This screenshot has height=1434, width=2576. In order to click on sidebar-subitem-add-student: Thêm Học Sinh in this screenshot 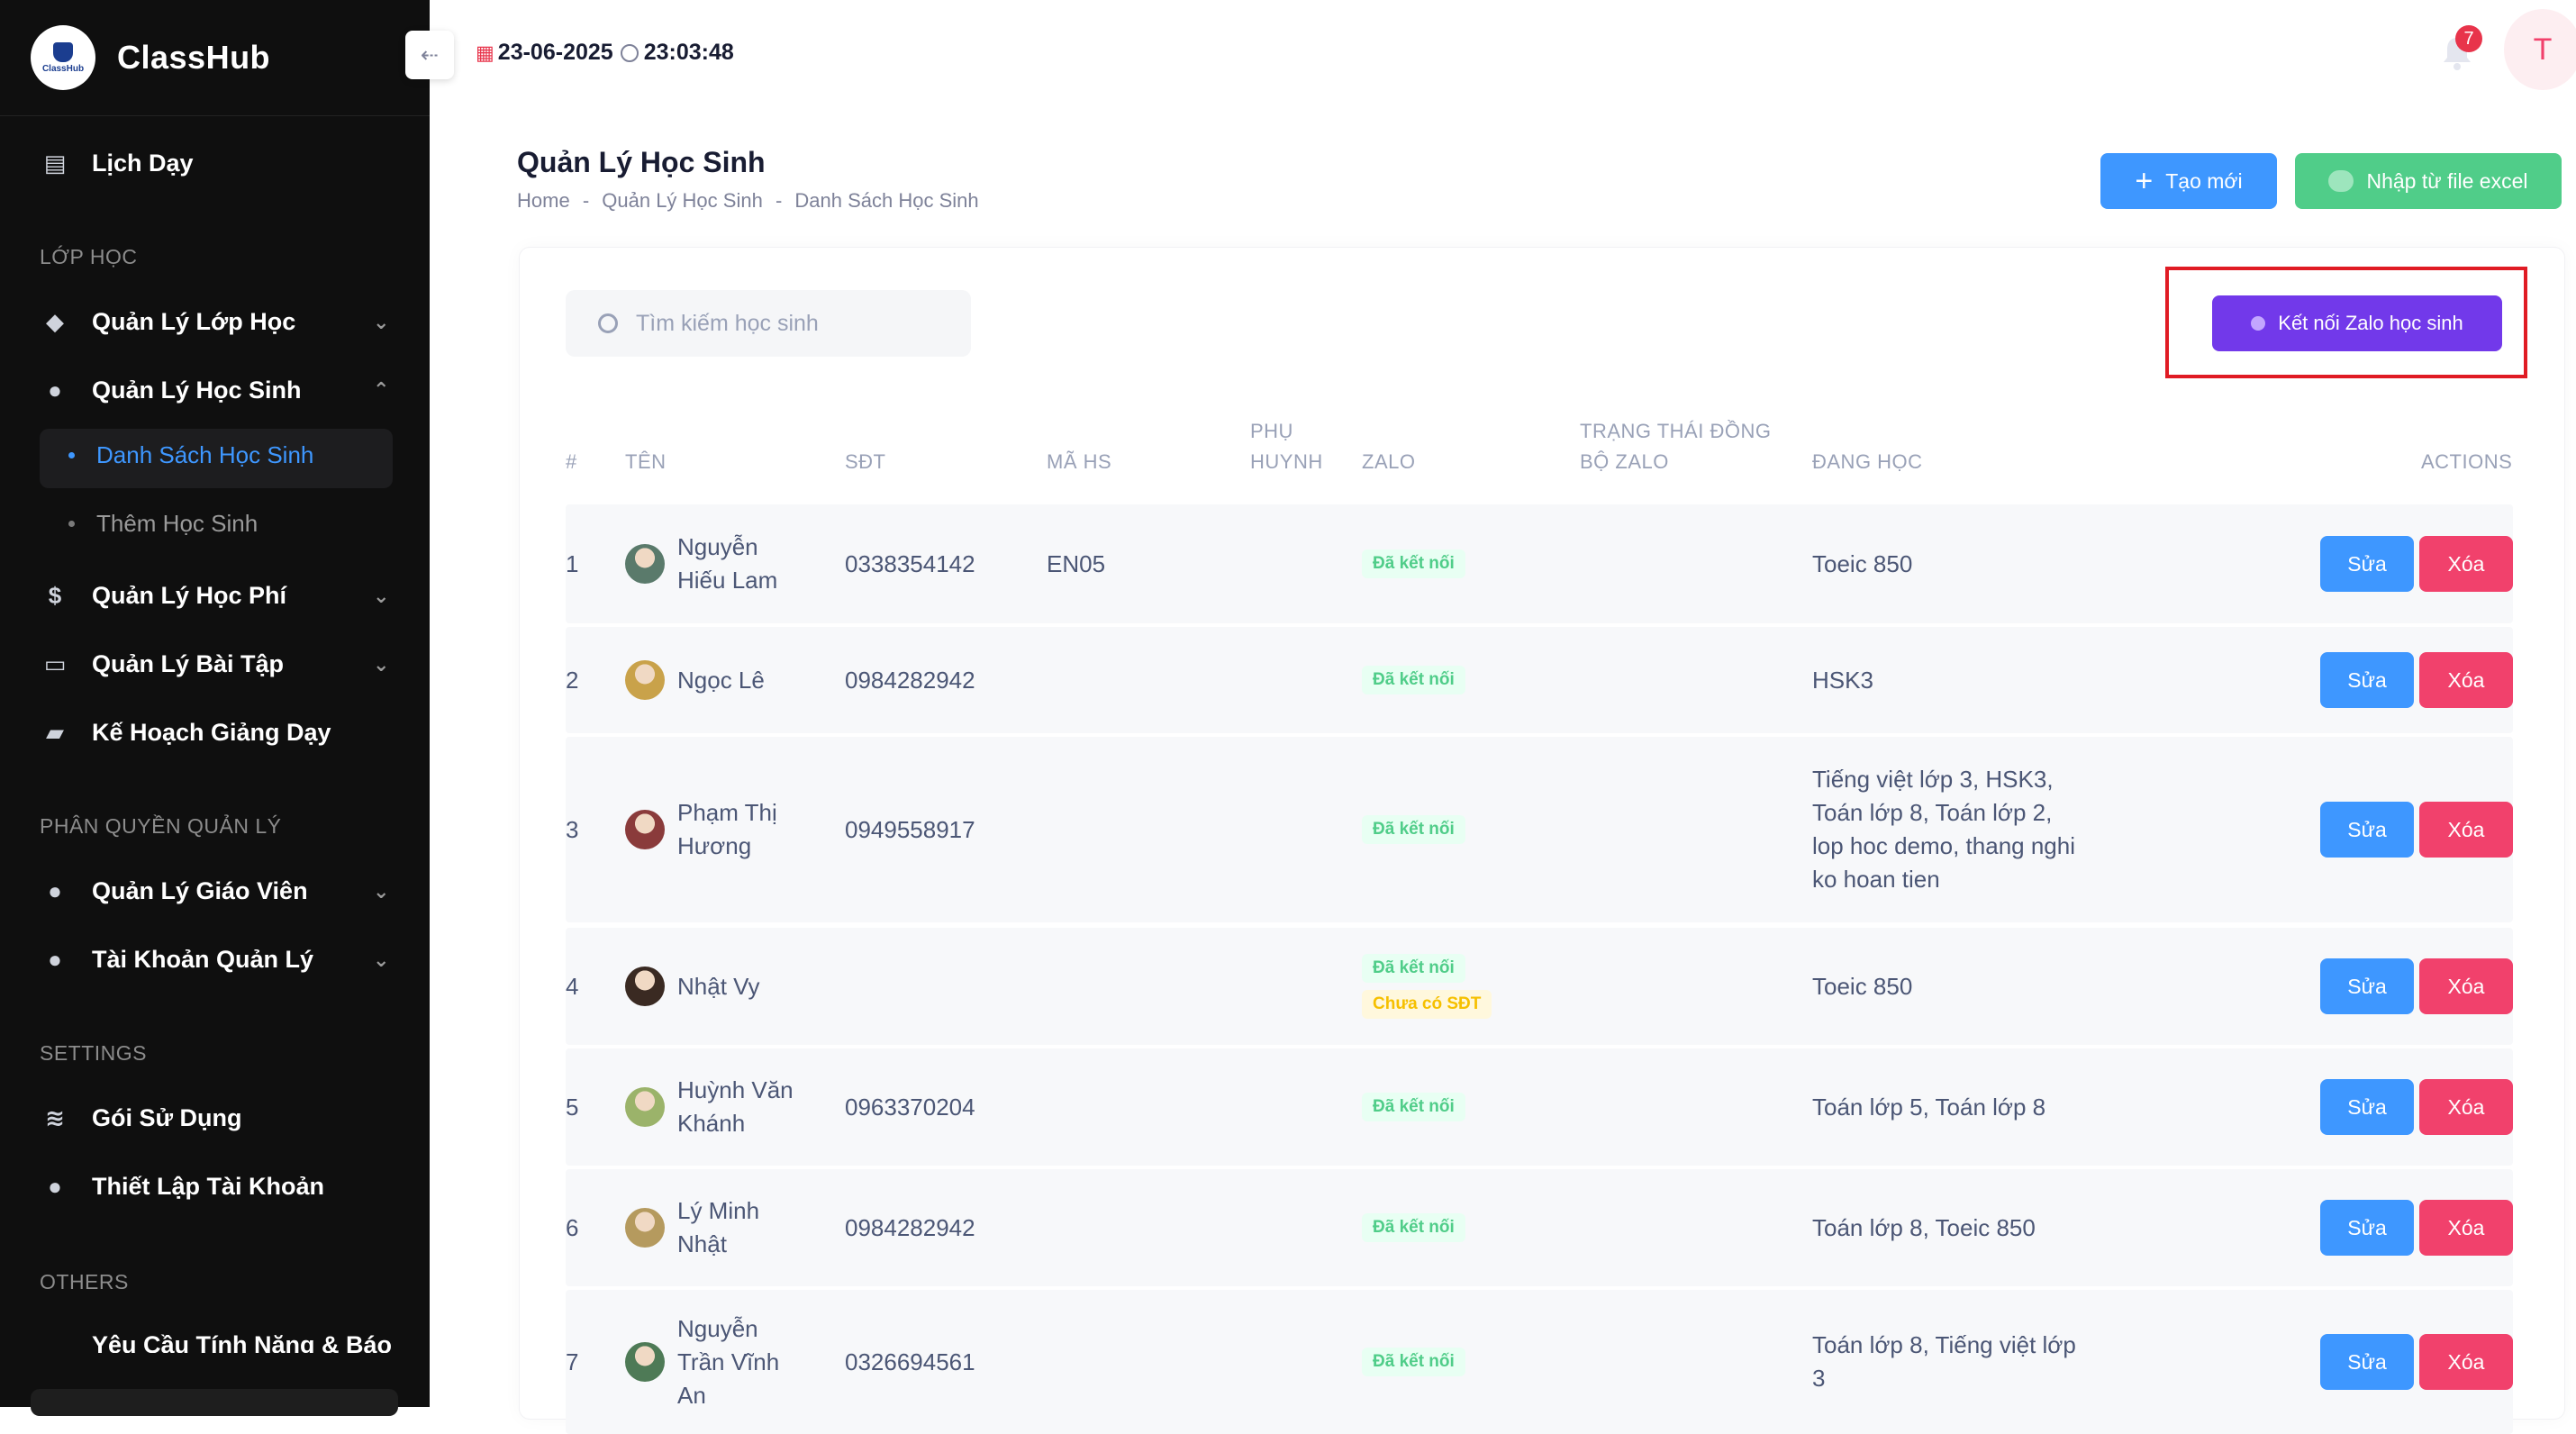, I will do `click(163, 524)`.